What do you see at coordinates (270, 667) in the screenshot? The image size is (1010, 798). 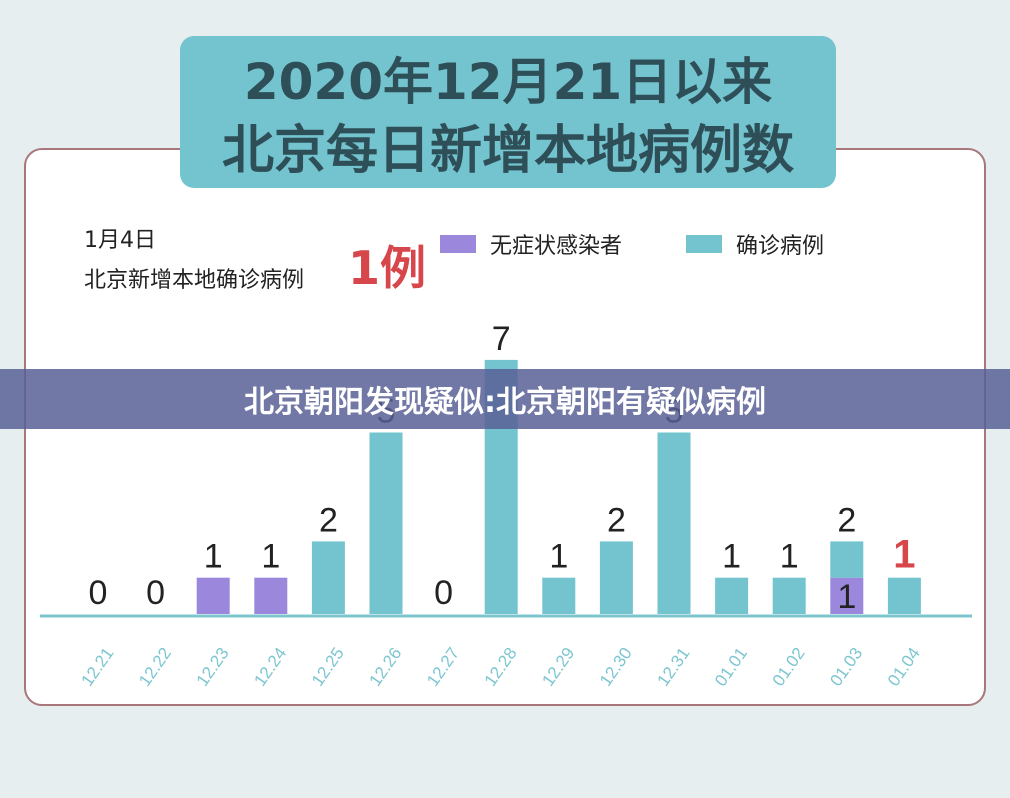 I see `x-tick-label: 12.24` at bounding box center [270, 667].